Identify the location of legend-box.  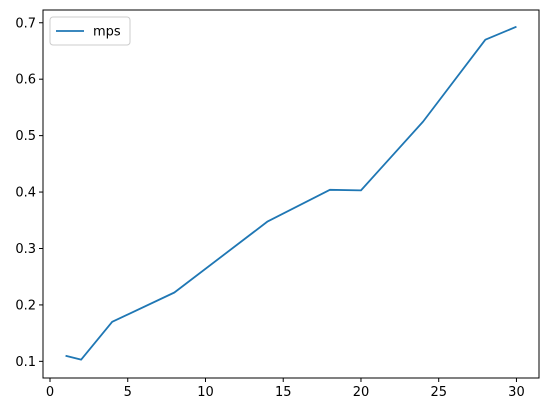
(90, 31).